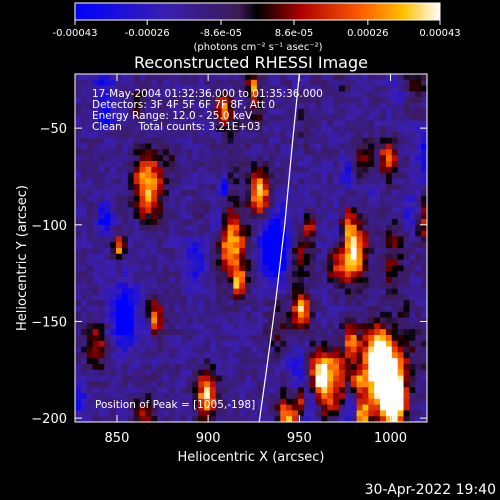 The height and width of the screenshot is (500, 500). I want to click on colorbar-tick-label: -8.6e-05, so click(221, 33).